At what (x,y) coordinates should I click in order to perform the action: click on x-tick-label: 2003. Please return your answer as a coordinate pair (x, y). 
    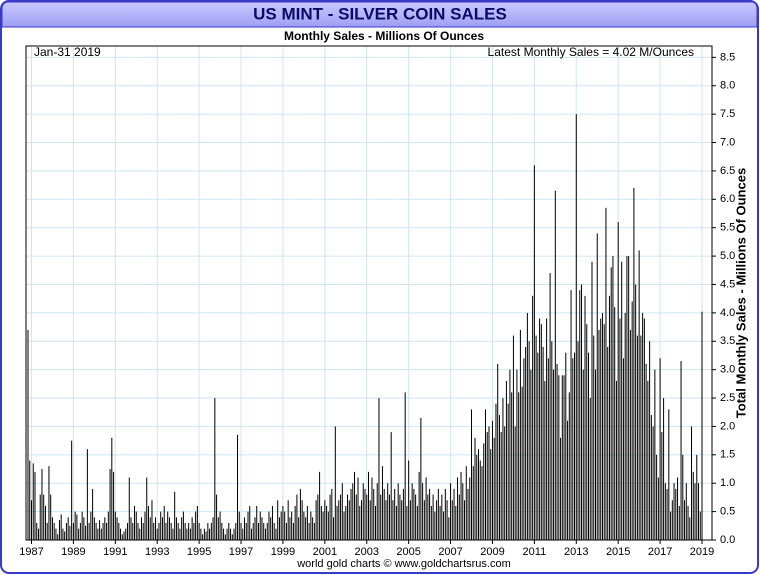
    Looking at the image, I should click on (367, 552).